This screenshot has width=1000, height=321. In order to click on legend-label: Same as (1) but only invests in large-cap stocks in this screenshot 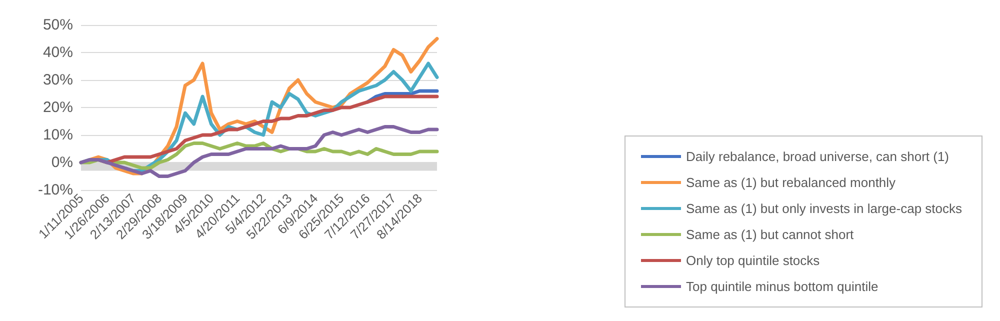, I will do `click(824, 208)`.